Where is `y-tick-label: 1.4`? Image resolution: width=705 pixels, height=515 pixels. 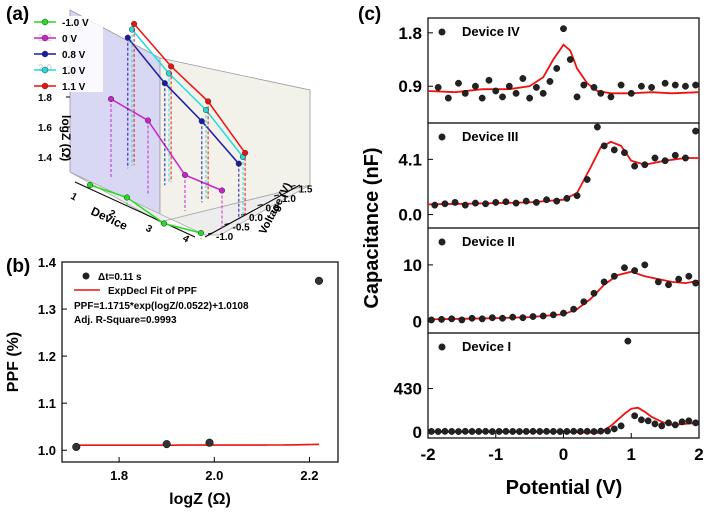
y-tick-label: 1.4 is located at coordinates (47, 262).